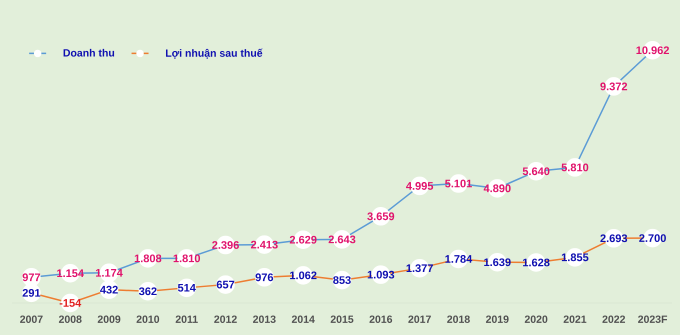 This screenshot has height=335, width=680. What do you see at coordinates (458, 184) in the screenshot?
I see `data-label: 5.101` at bounding box center [458, 184].